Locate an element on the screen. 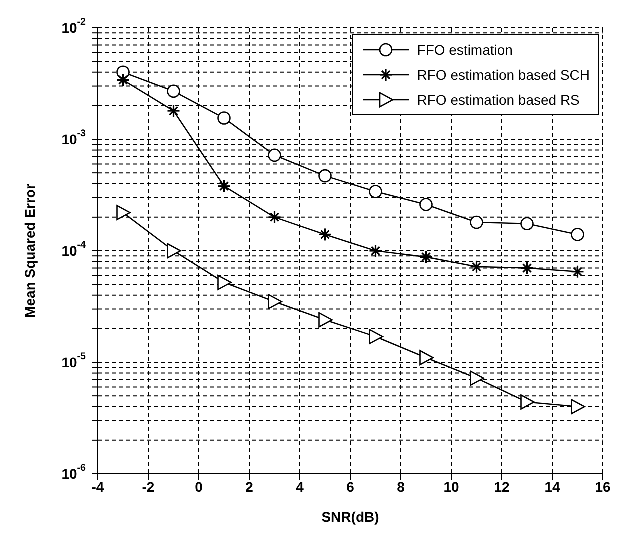  x-tick-label: 8 is located at coordinates (401, 486).